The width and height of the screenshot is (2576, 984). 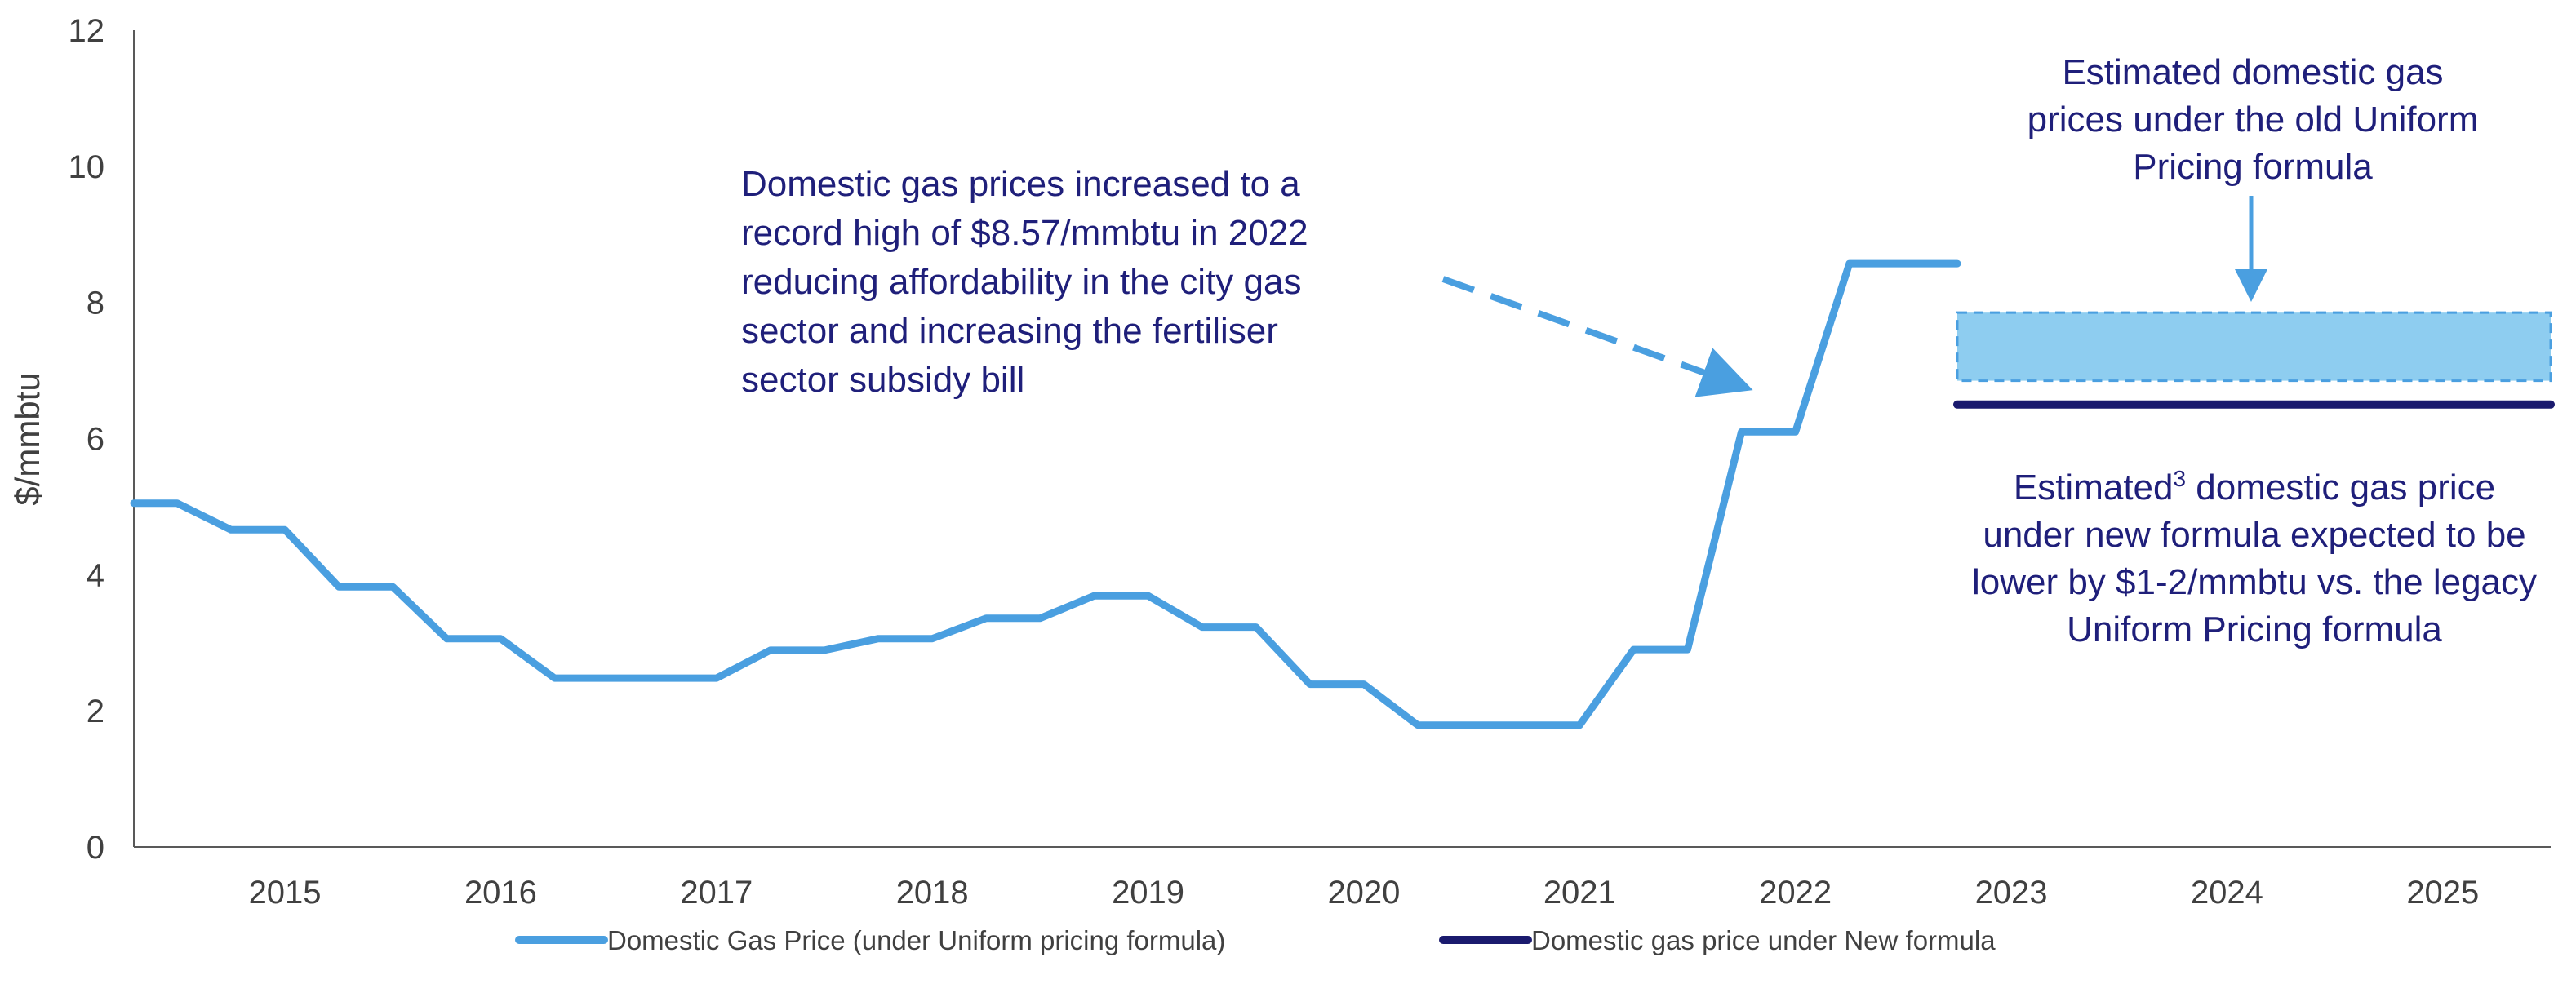 I want to click on record-high-annotation-line: sector subsidy bill, so click(x=882, y=380).